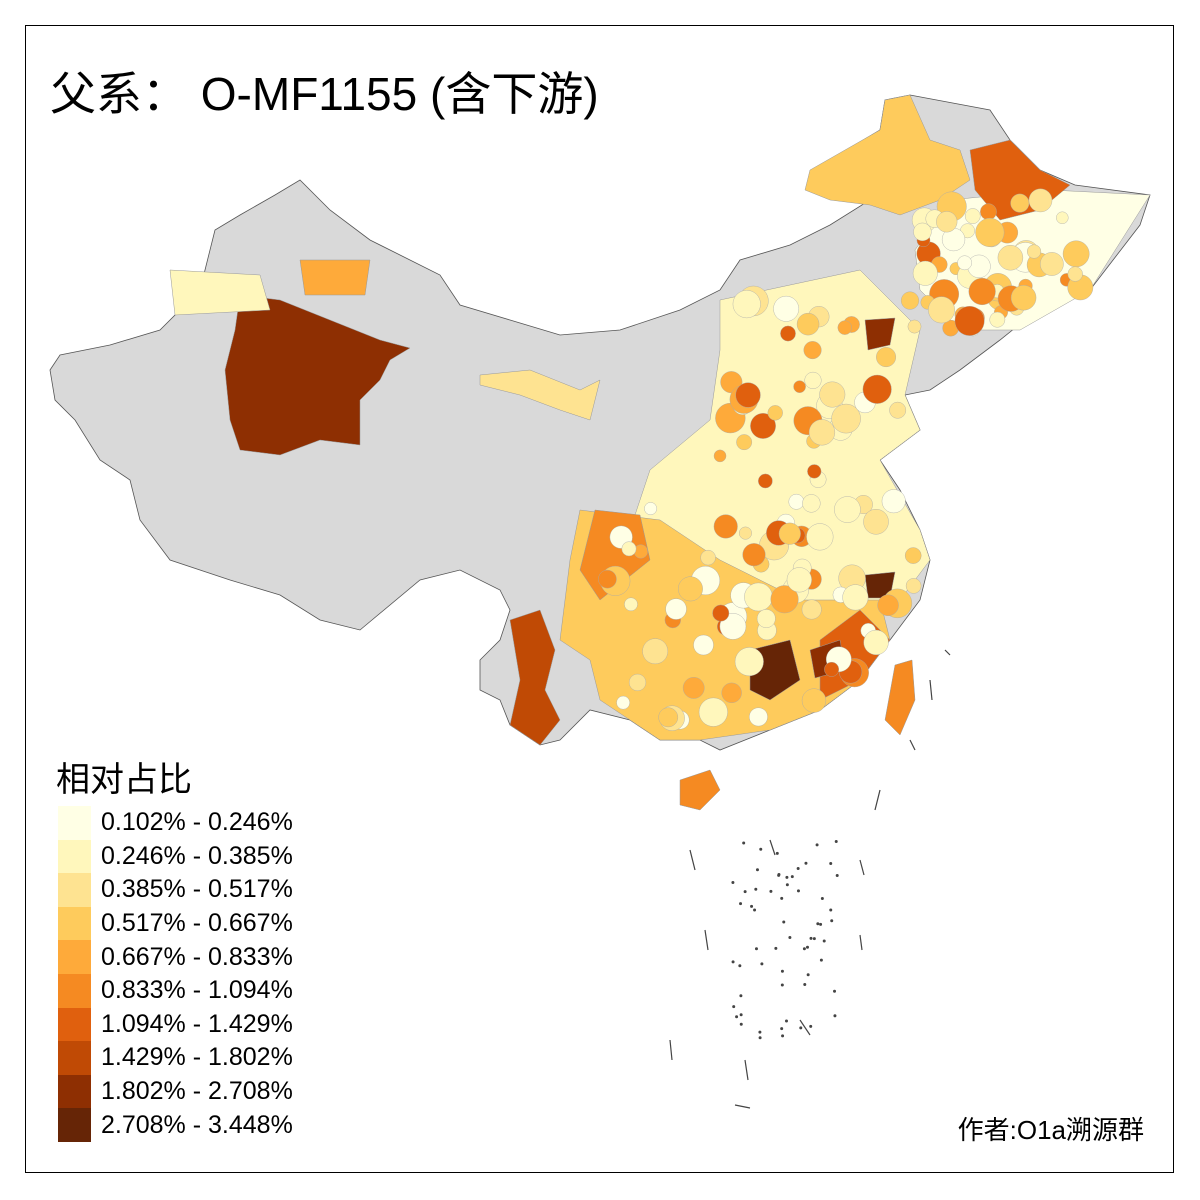 The image size is (1200, 1200). Describe the element at coordinates (175, 823) in the screenshot. I see `legend-item: 0.102% - 0.246%` at that location.